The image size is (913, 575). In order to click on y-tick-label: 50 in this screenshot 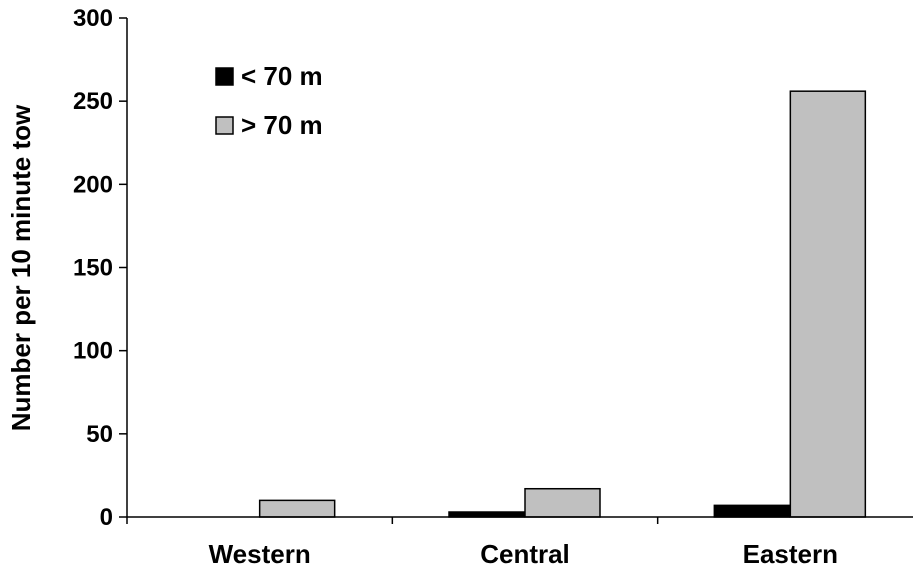, I will do `click(99, 434)`.